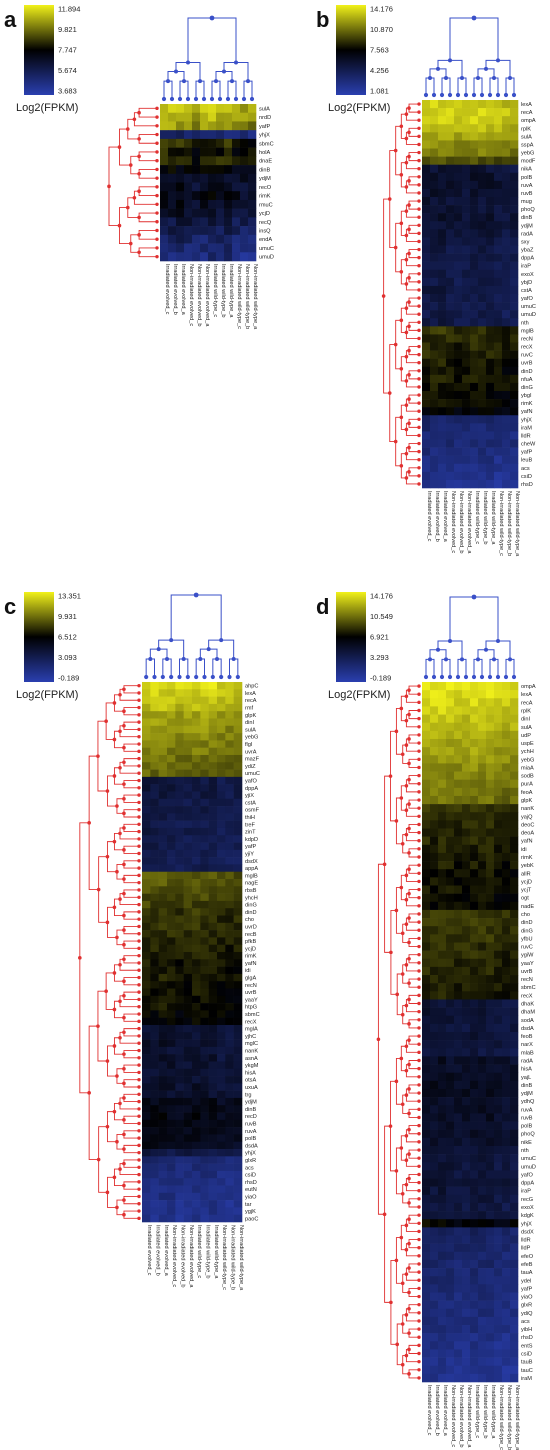 This screenshot has height=1450, width=550. What do you see at coordinates (478, 667) in the screenshot?
I see `column-tree-branch` at bounding box center [478, 667].